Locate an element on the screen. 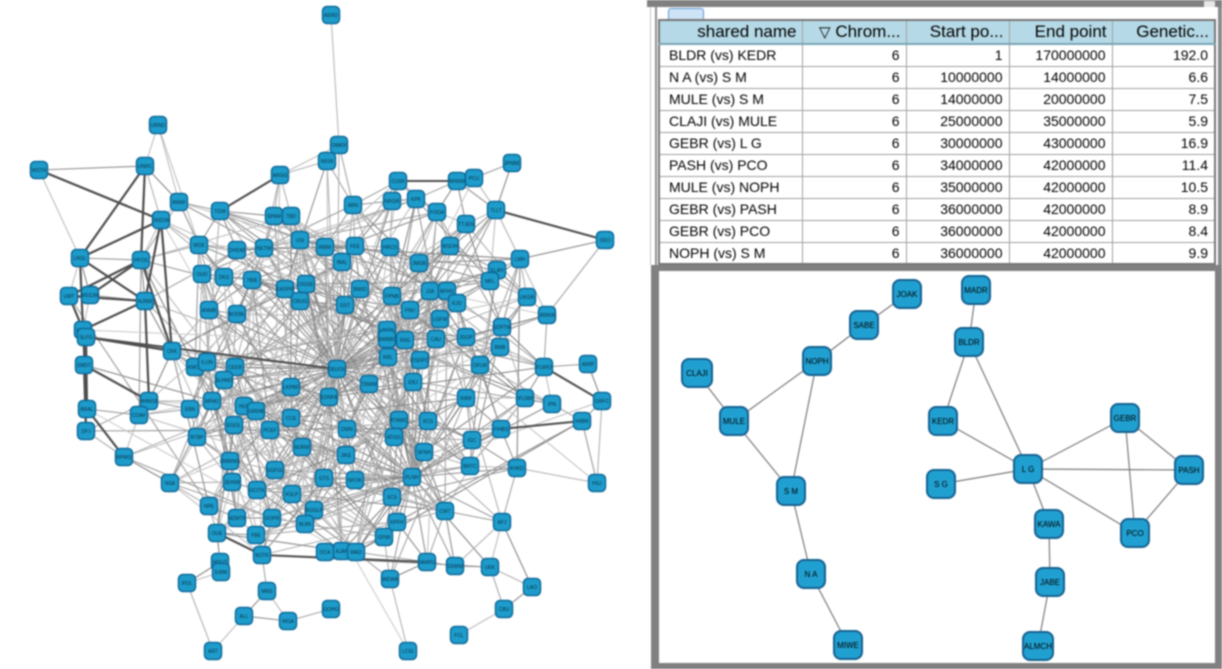  svg-text: SMDT is located at coordinates (84, 366).